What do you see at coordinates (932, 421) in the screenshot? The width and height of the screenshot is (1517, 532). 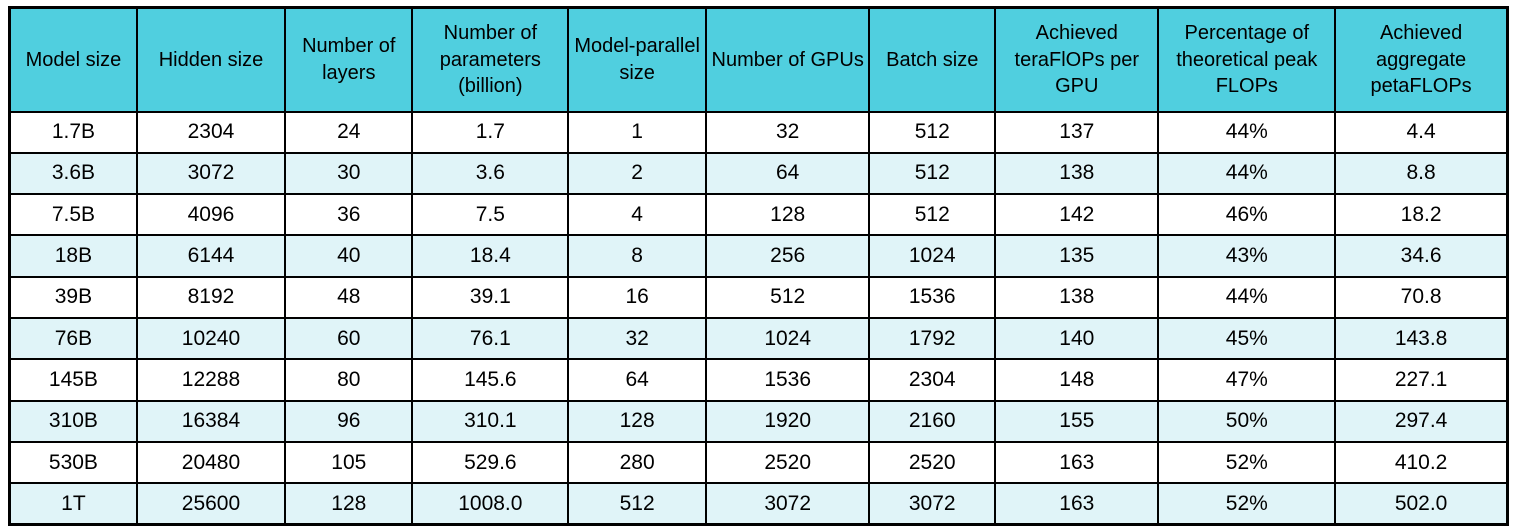 I see `table-cell: 2160` at bounding box center [932, 421].